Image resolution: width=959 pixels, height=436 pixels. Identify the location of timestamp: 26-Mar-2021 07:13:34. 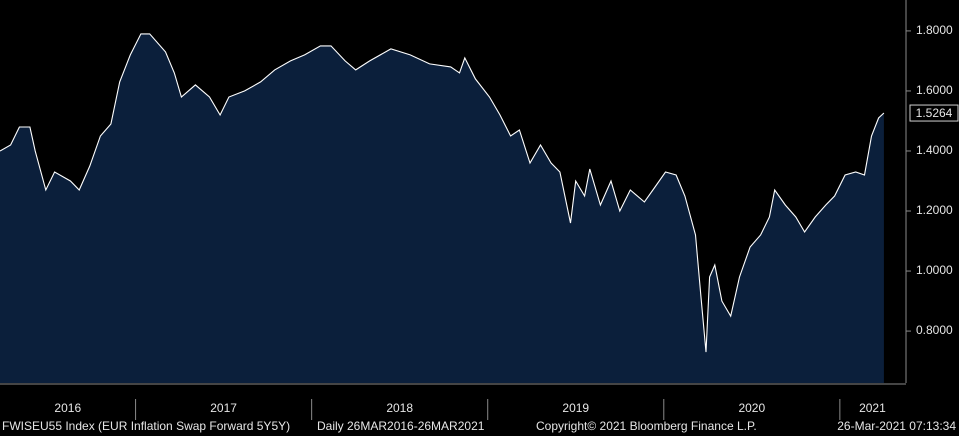
(896, 426).